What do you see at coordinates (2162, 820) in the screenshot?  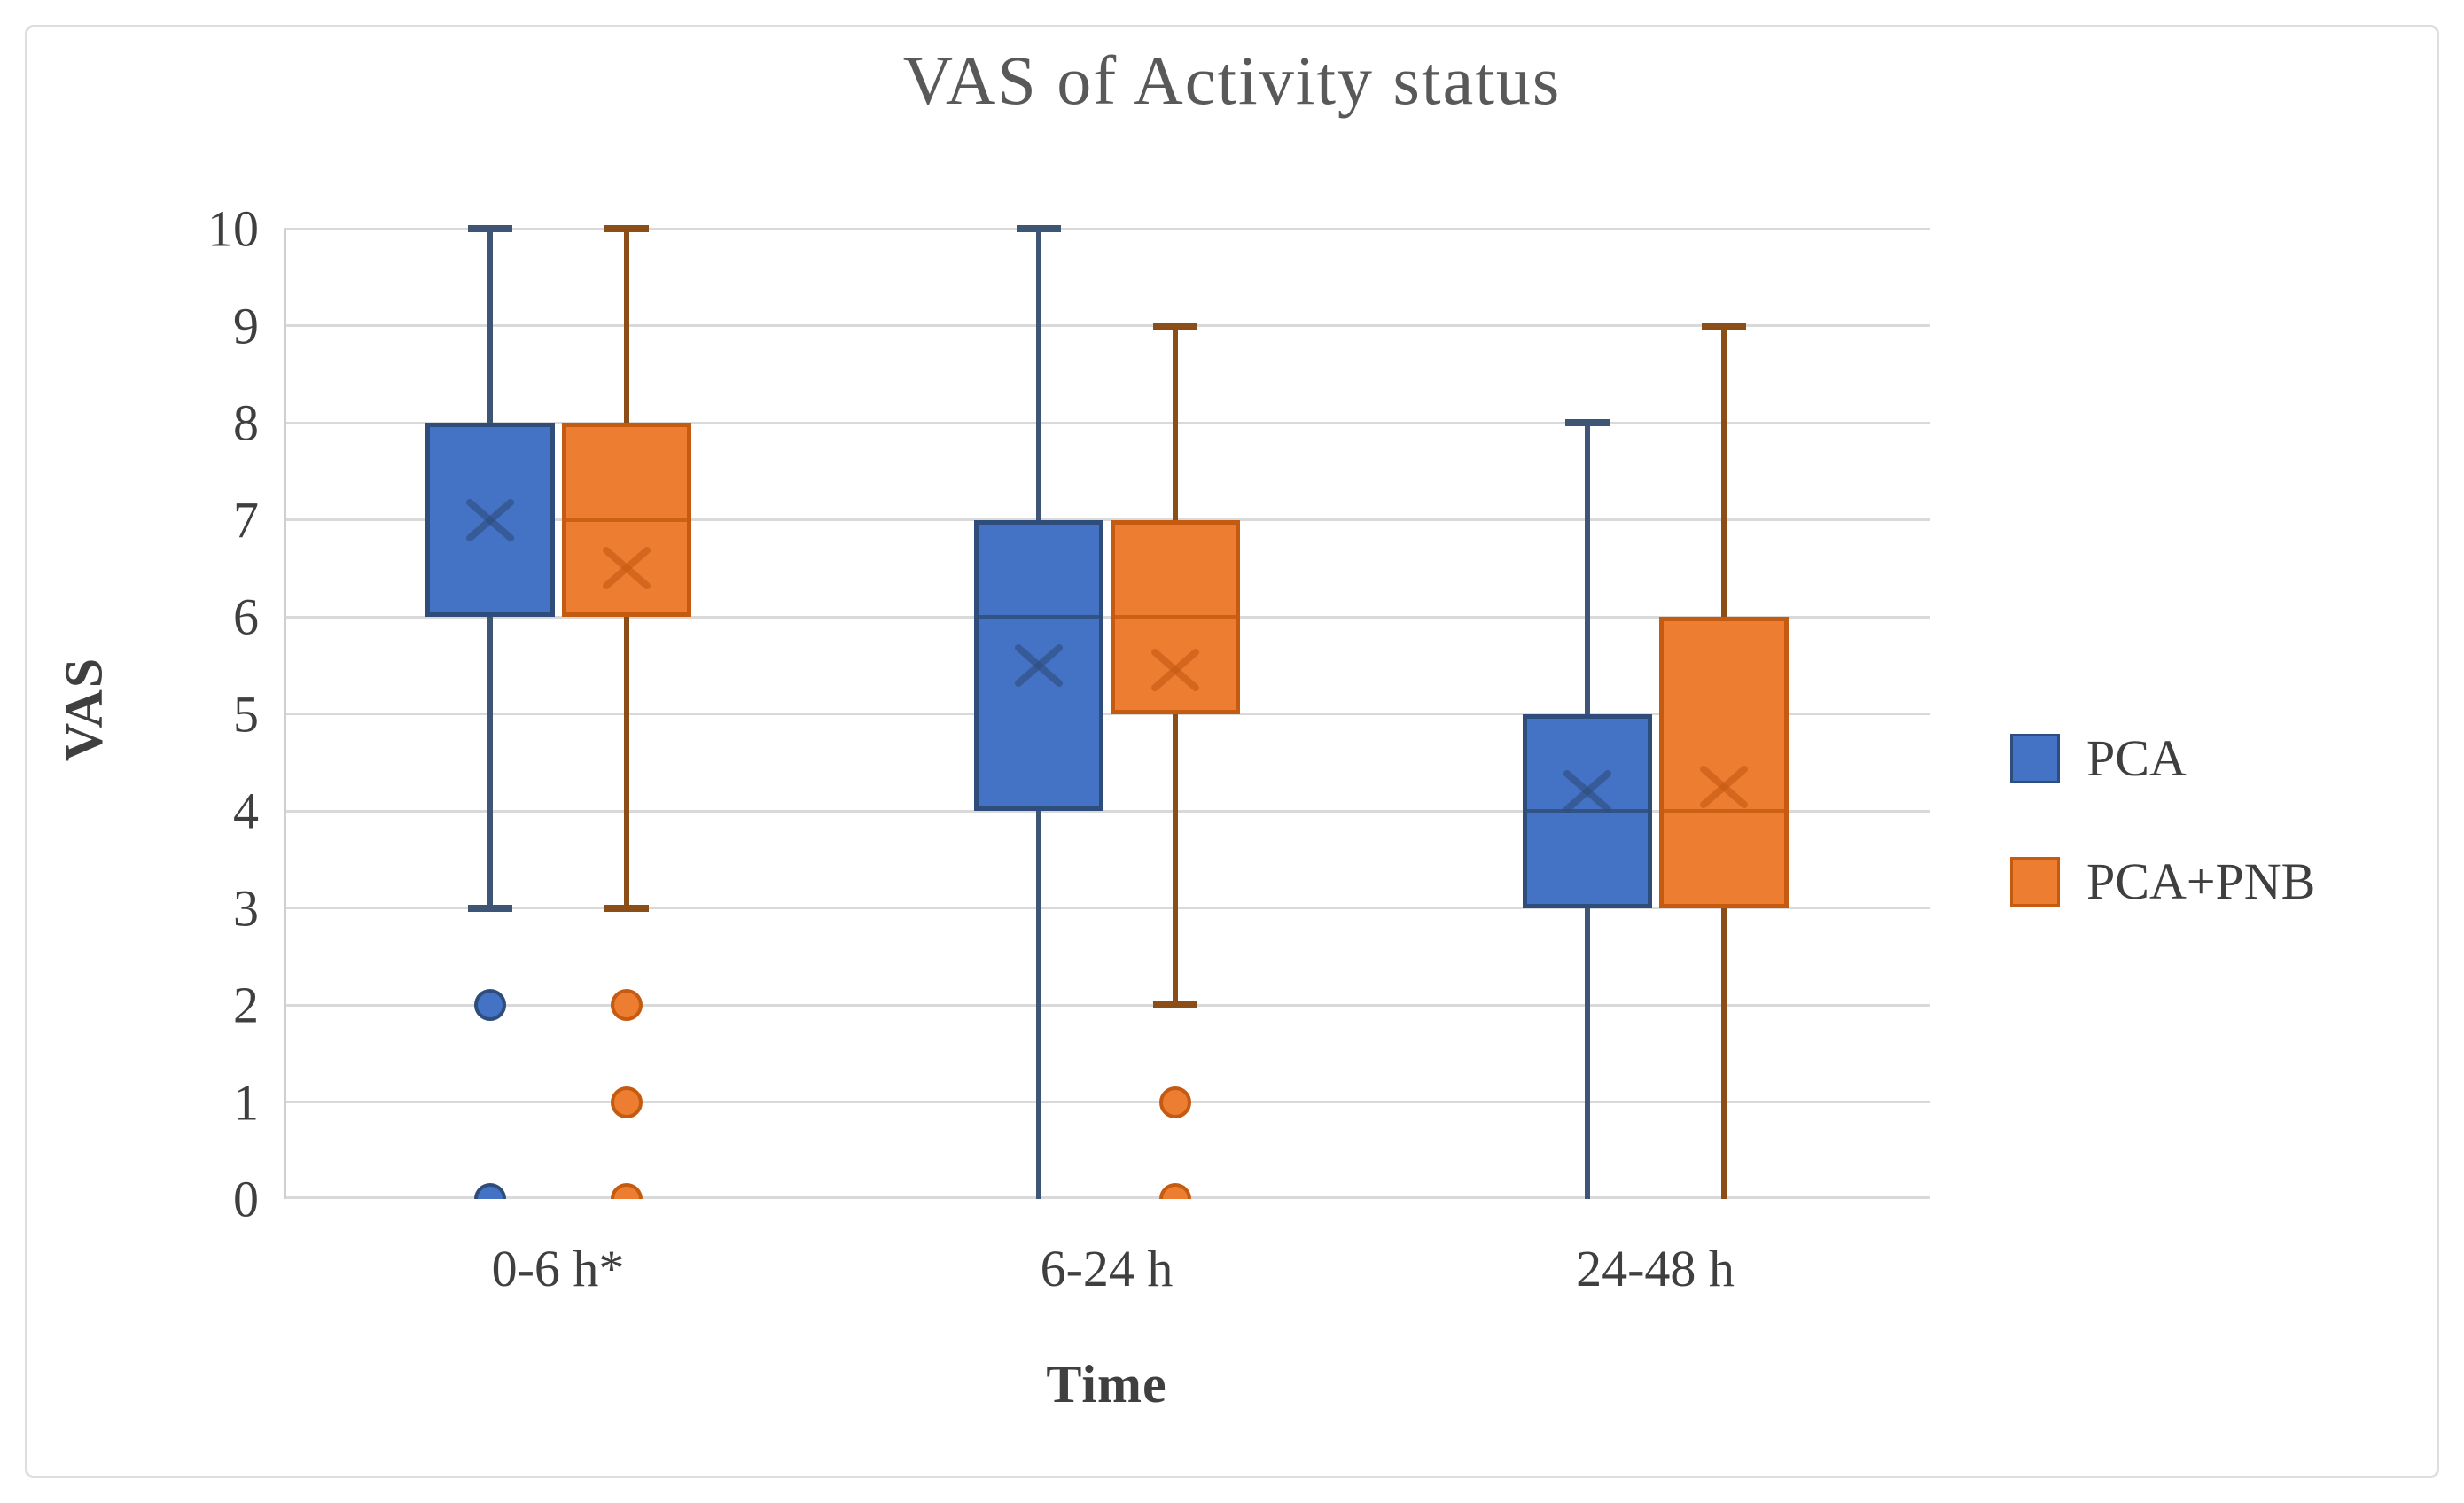 I see `legend: PCA PCA+PNB` at bounding box center [2162, 820].